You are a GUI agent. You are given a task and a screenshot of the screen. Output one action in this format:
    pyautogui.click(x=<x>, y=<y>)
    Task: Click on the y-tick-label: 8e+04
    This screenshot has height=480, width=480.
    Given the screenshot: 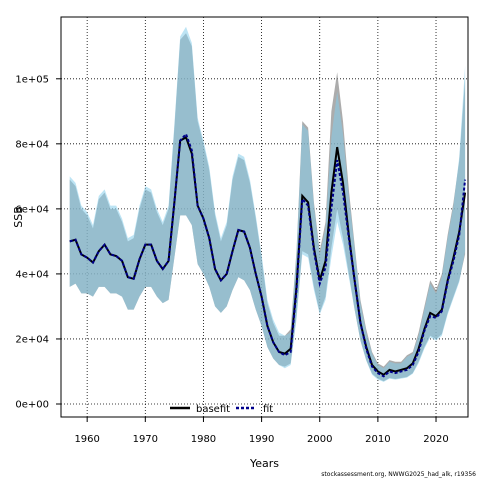 What is the action you would take?
    pyautogui.click(x=32, y=144)
    